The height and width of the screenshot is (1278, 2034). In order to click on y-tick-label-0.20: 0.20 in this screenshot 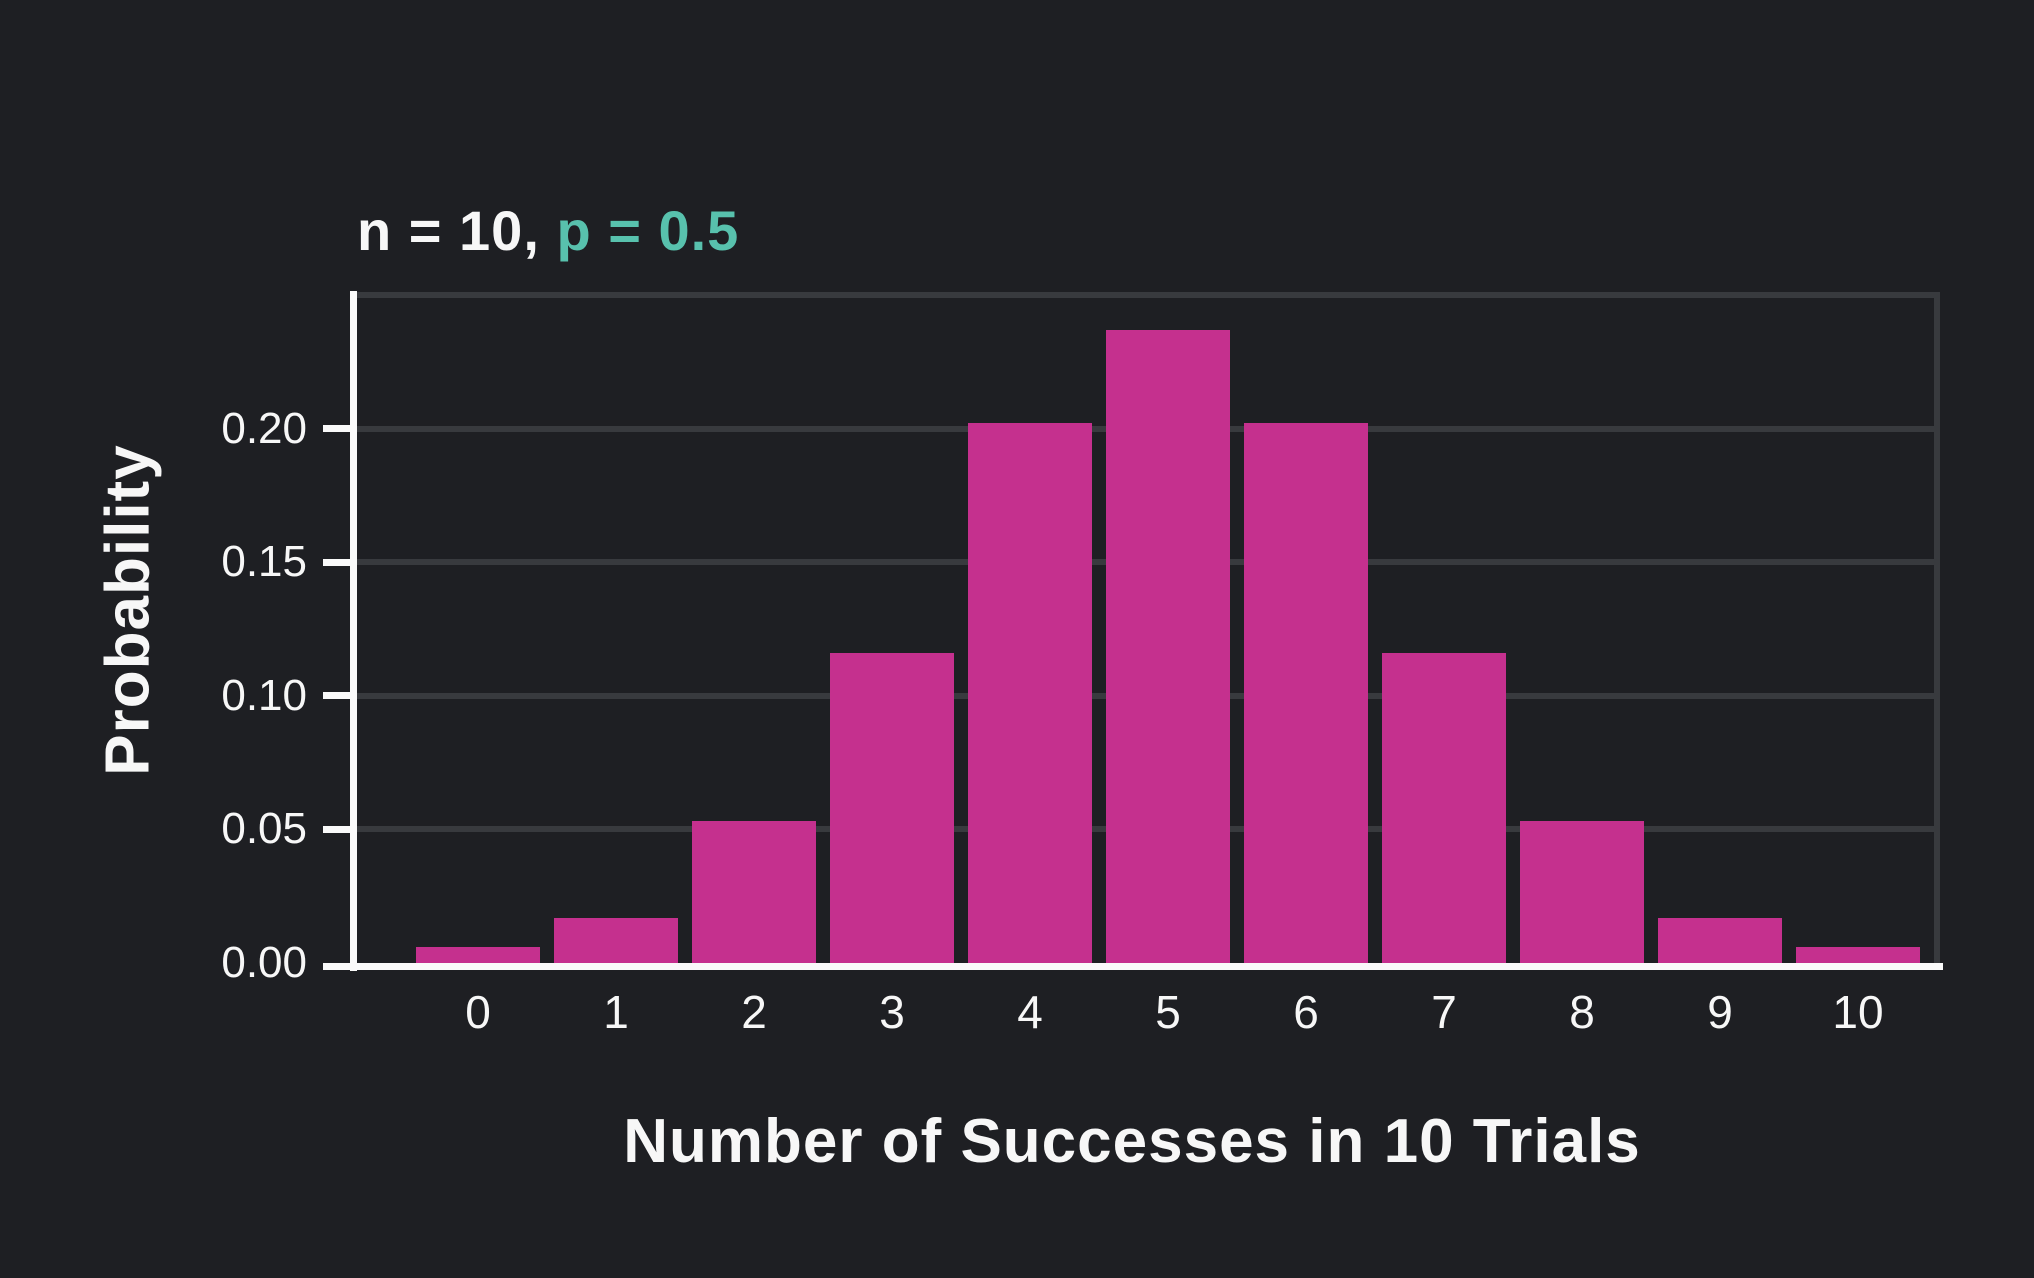, I will do `click(264, 428)`.